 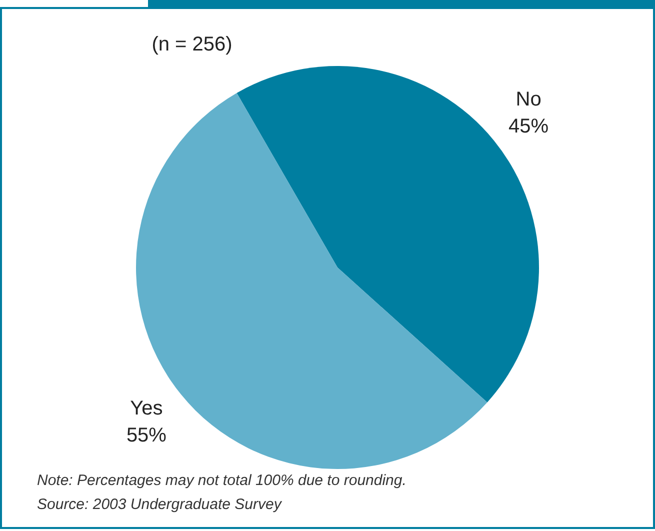 What do you see at coordinates (221, 481) in the screenshot?
I see `text: Note: Percentages may not total 100% due to rounding.` at bounding box center [221, 481].